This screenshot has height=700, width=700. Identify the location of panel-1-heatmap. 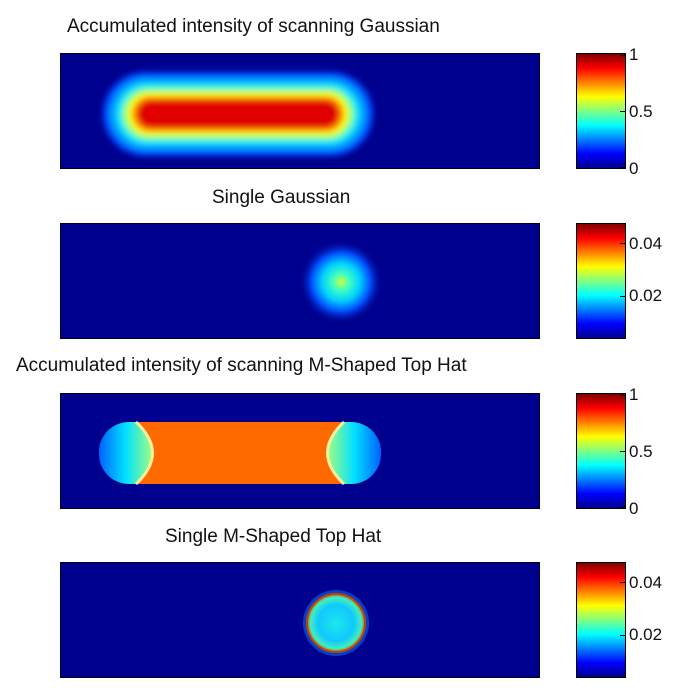
(238, 114).